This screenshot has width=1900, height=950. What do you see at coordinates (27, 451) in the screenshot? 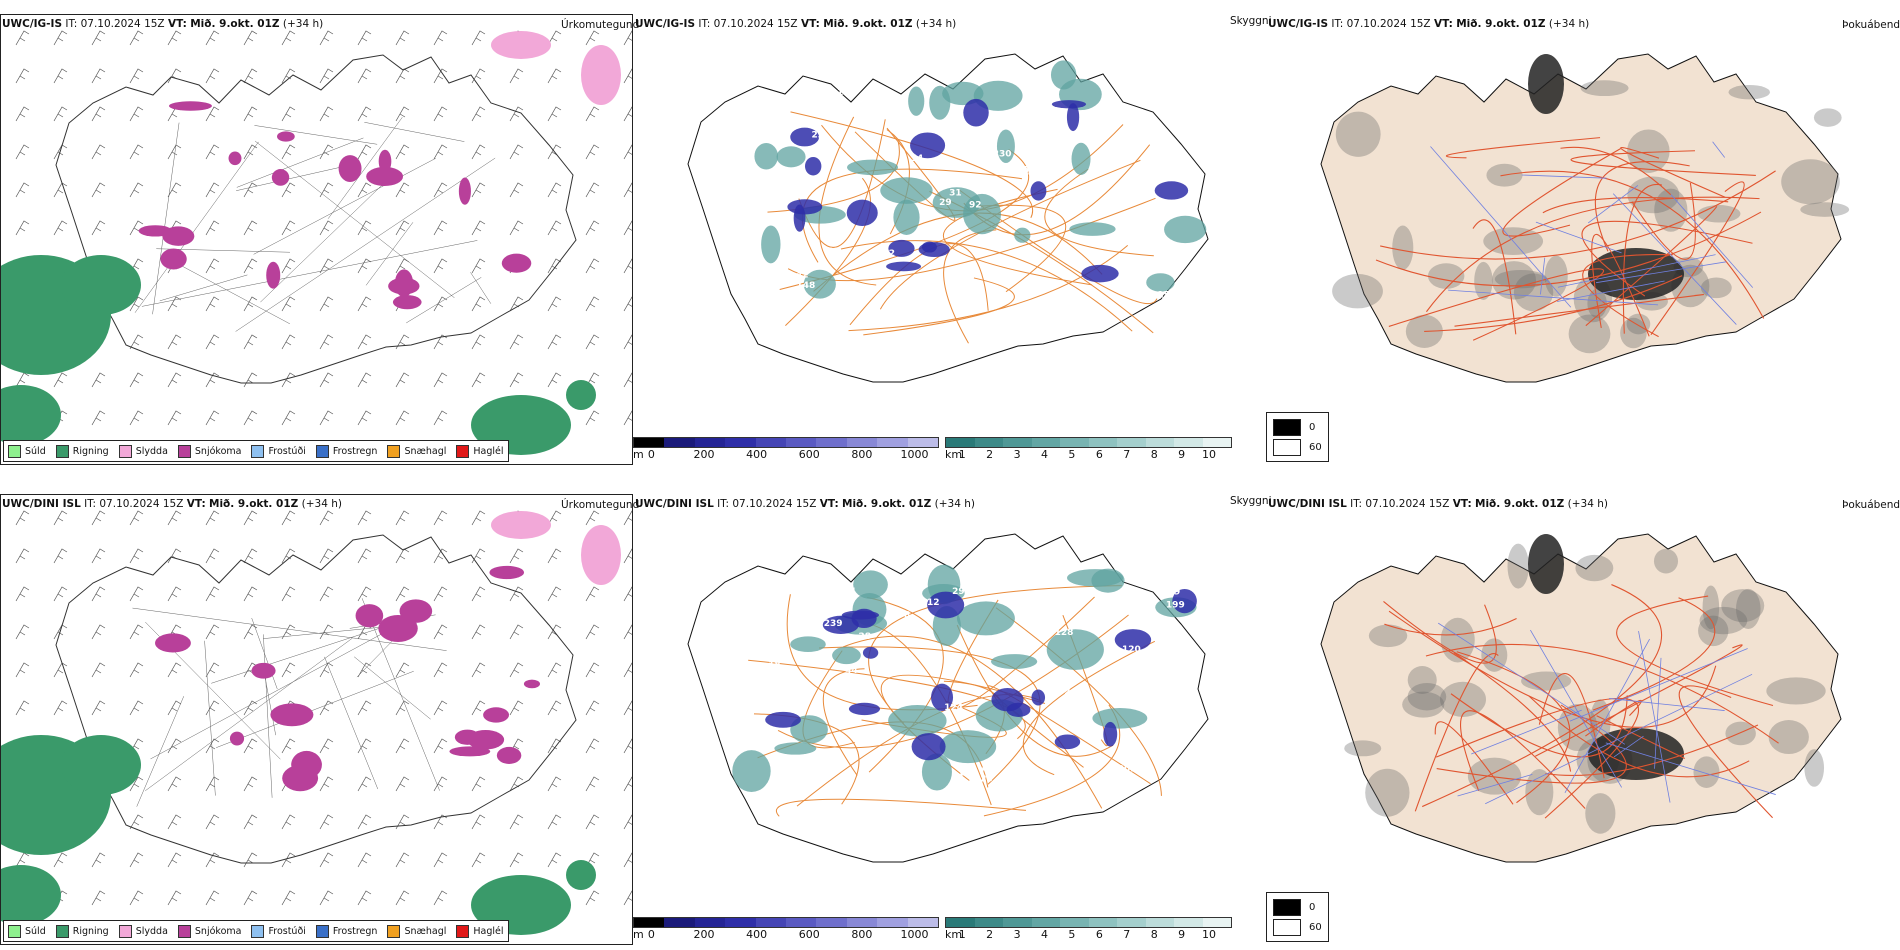
I see `legend-item: Súld` at bounding box center [27, 451].